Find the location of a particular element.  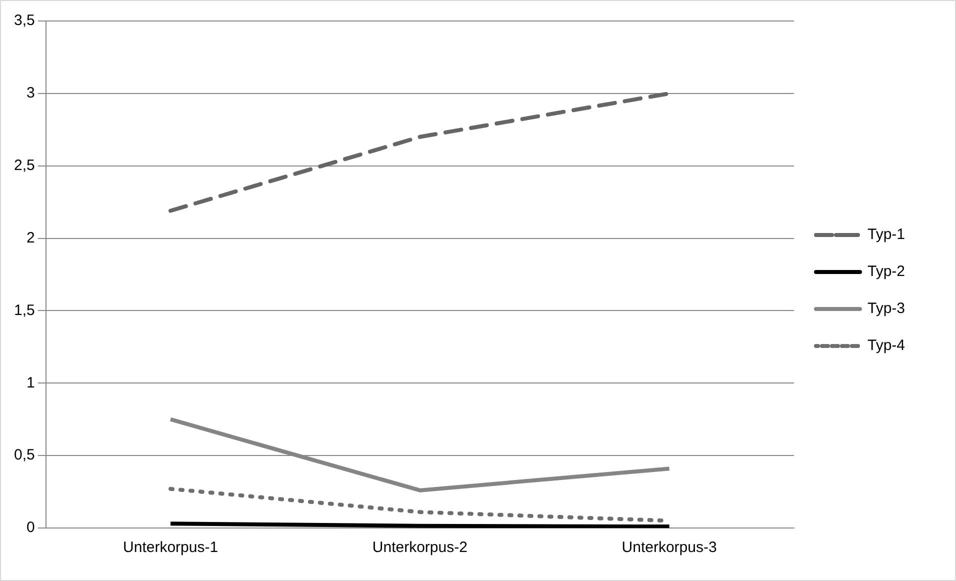

y-tick-label: 2 is located at coordinates (30, 237).